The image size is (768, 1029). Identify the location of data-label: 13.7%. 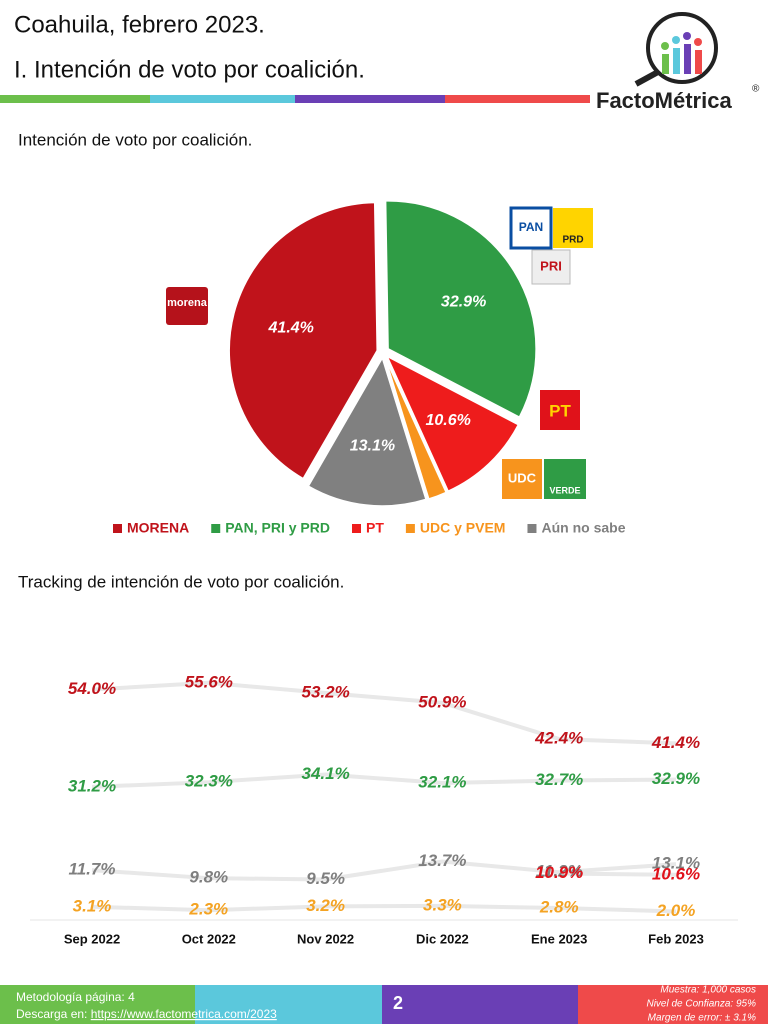
(442, 860).